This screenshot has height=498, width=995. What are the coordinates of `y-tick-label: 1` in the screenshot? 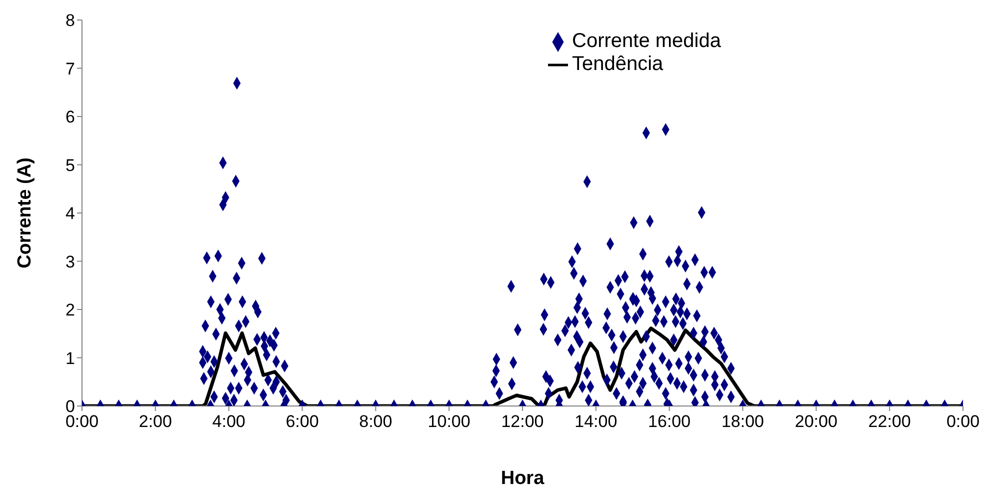 It's located at (70, 358).